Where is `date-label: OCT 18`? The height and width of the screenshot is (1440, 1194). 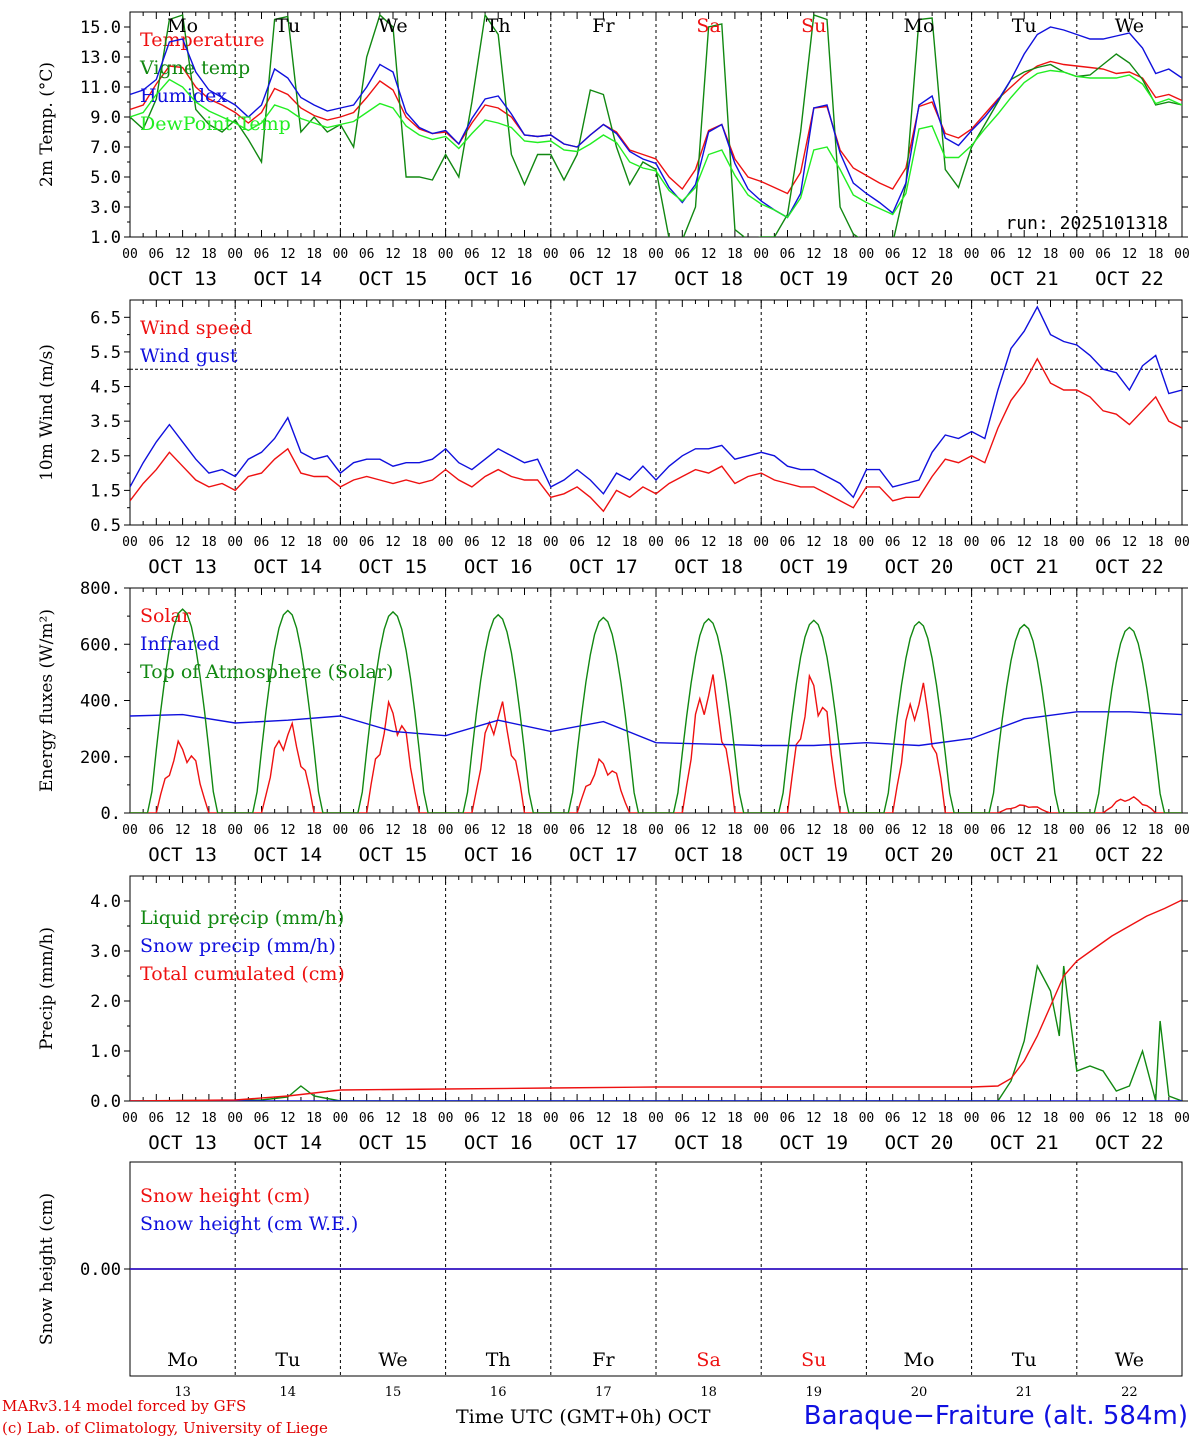 date-label: OCT 18 is located at coordinates (708, 279).